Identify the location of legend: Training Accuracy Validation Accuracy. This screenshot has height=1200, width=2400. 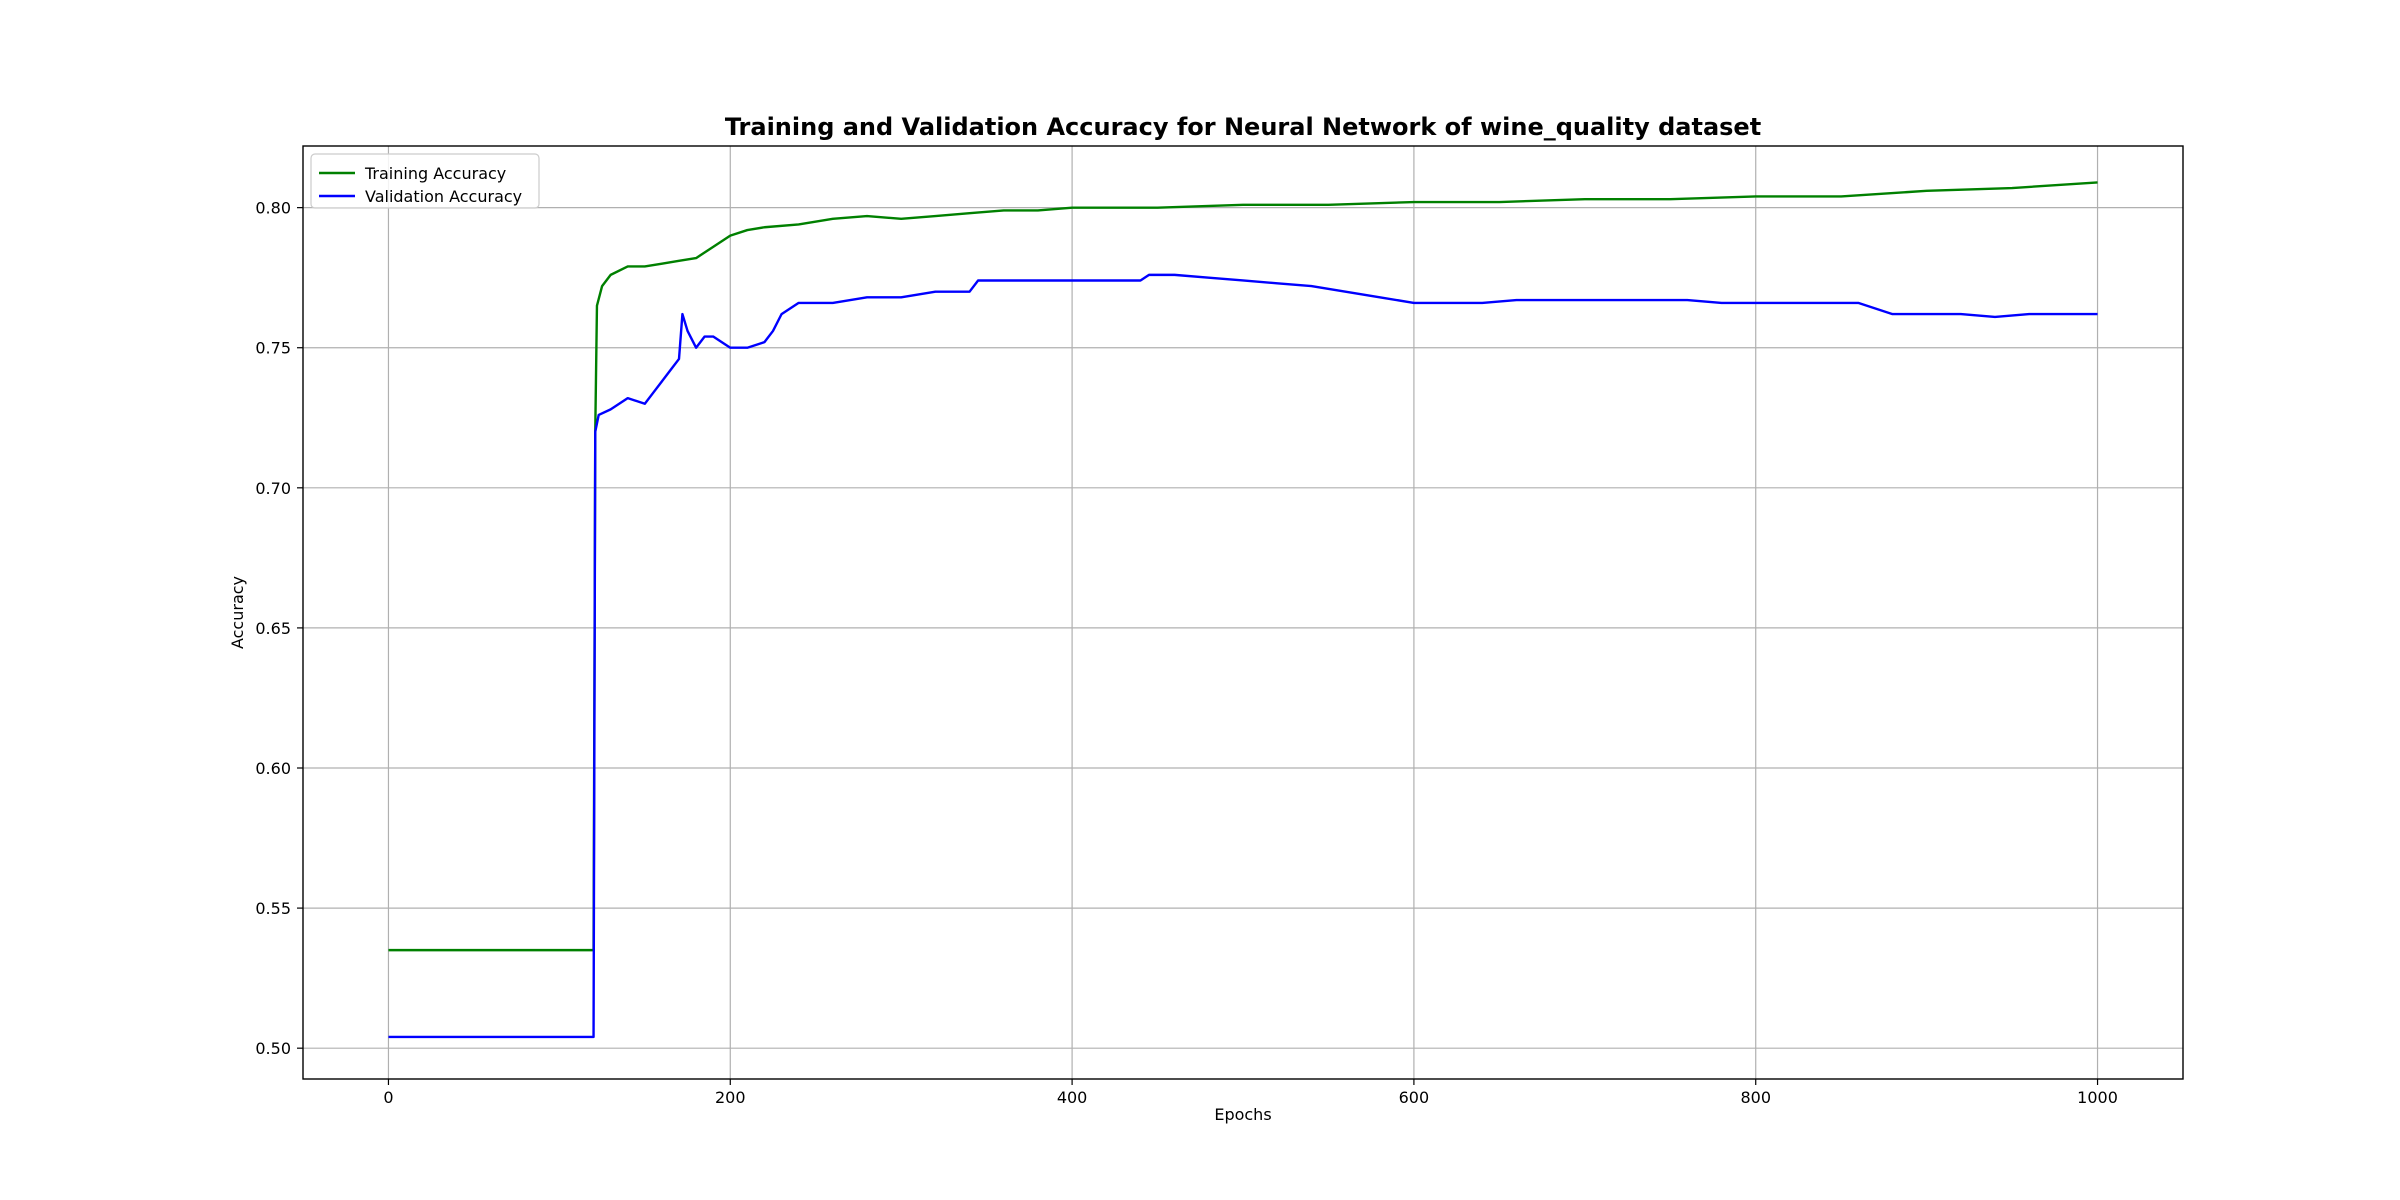
(425, 181).